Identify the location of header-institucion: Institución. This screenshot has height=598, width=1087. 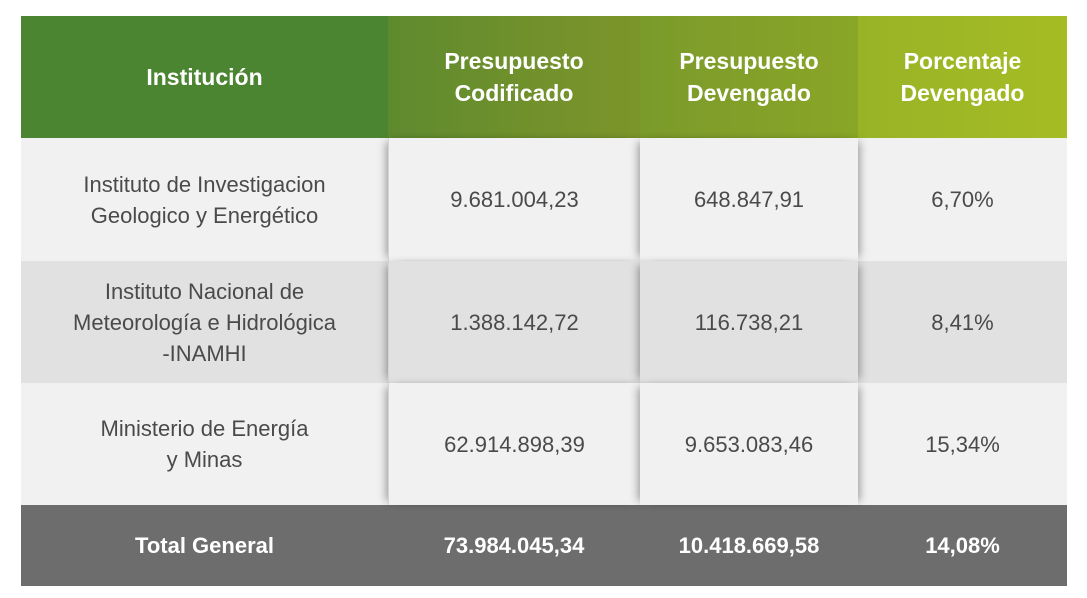
(204, 77).